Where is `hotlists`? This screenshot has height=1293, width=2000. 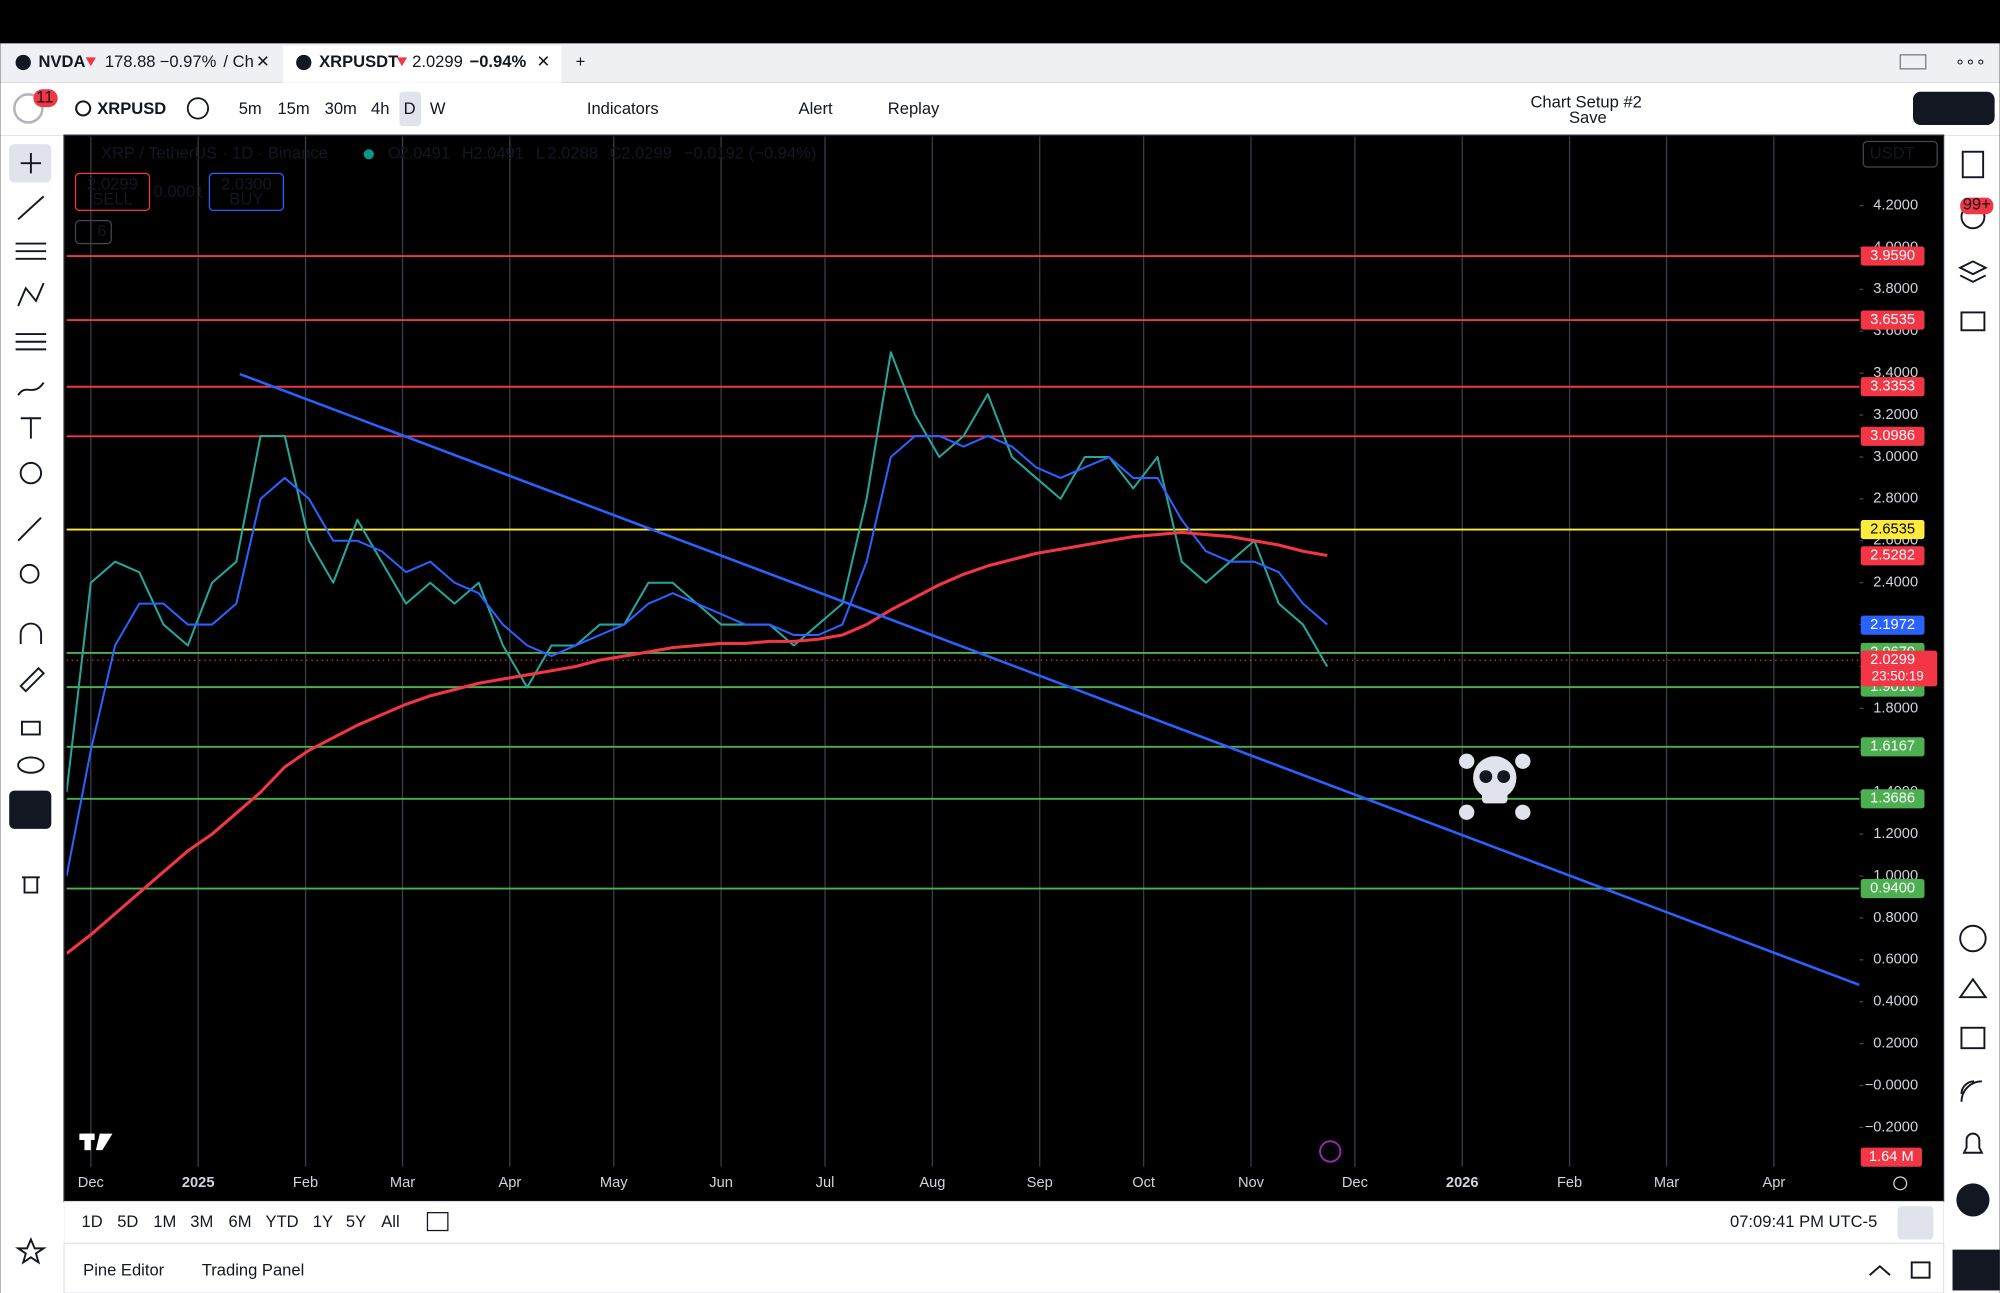
hotlists is located at coordinates (1973, 938).